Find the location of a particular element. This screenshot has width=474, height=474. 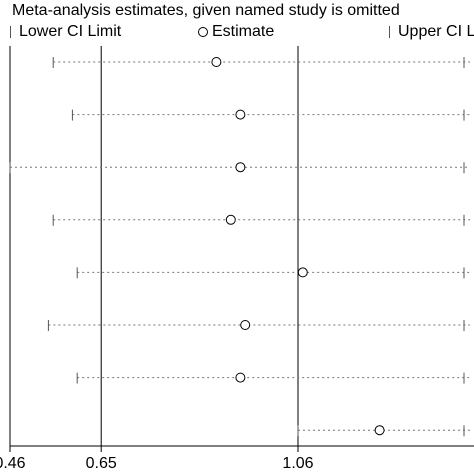

legend: Lower CI Limit Estimate Upper CI L is located at coordinates (237, 33).